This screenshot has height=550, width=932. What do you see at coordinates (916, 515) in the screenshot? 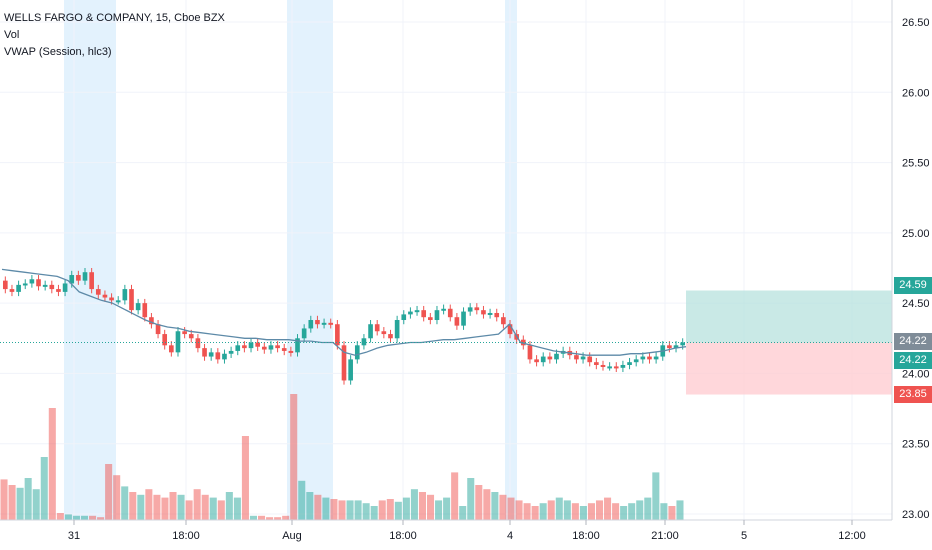
I see `price-tick-label: 23.00` at bounding box center [916, 515].